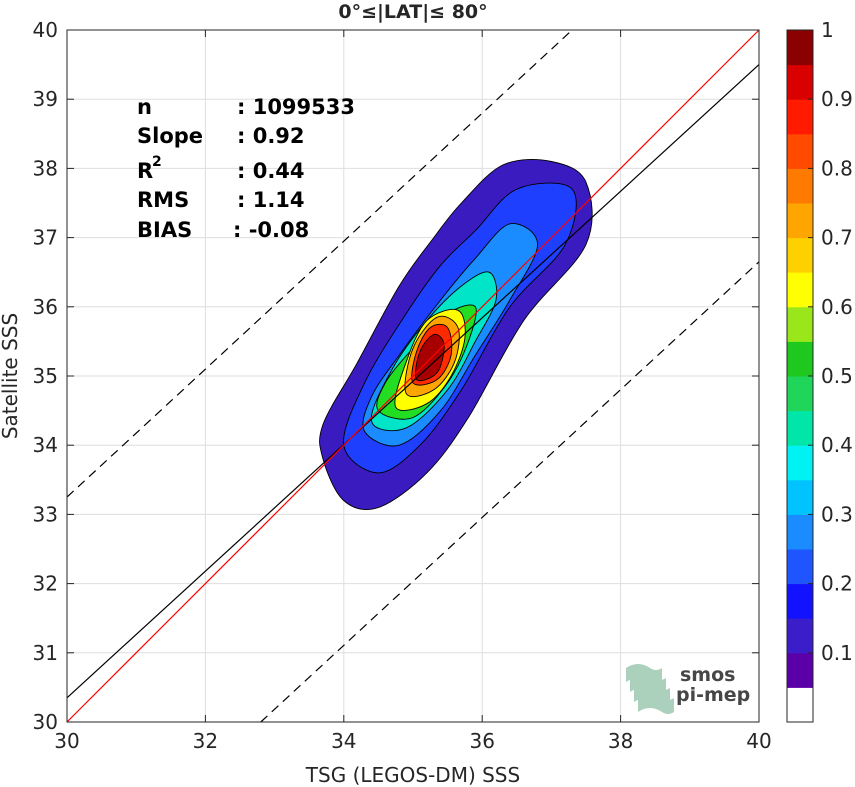  I want to click on y-tick-label: 31, so click(45, 653).